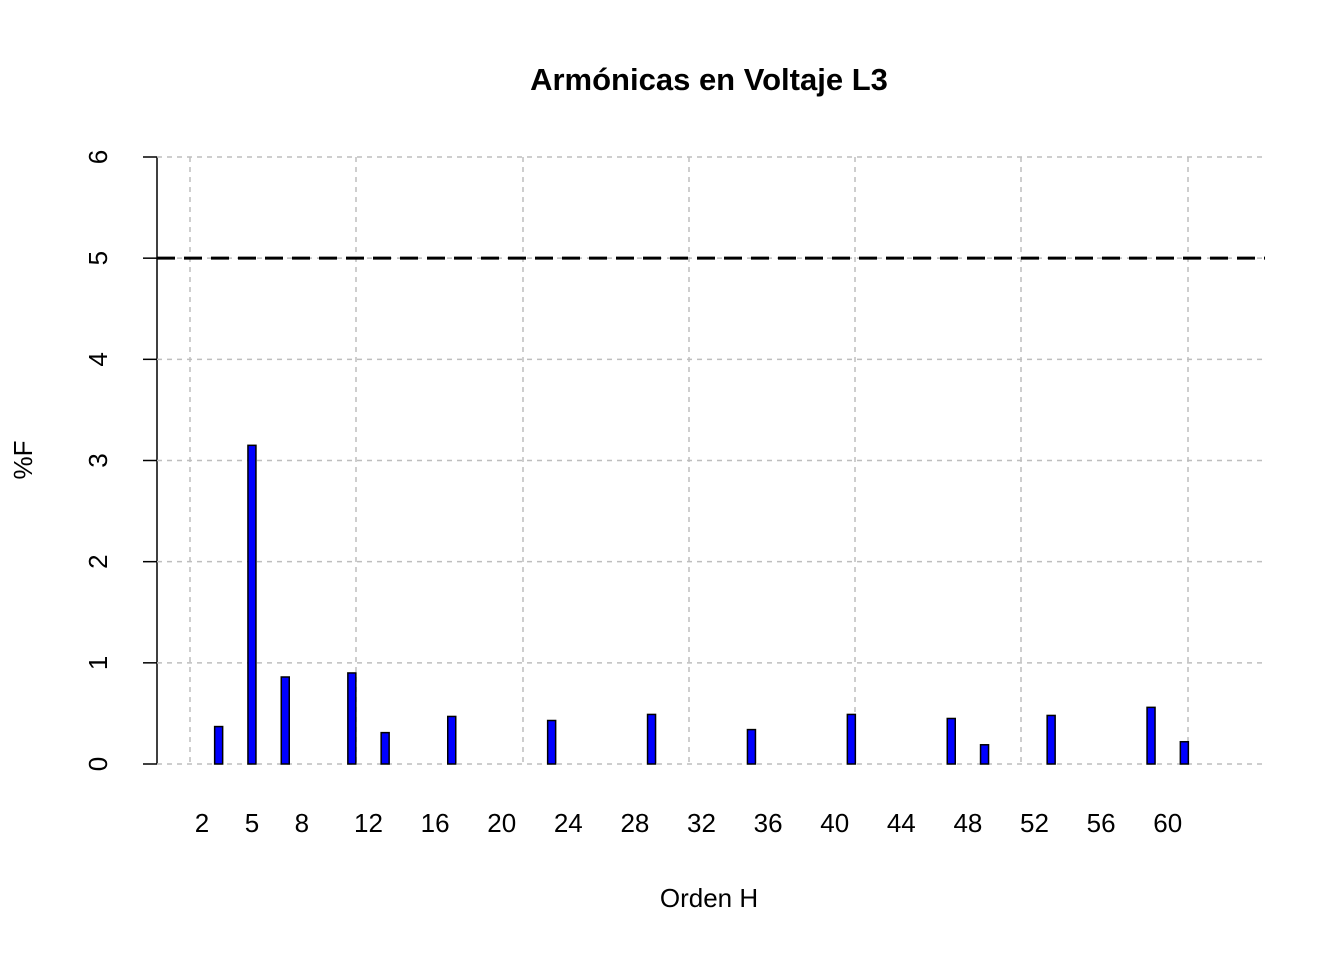  I want to click on y-tick-label: 4, so click(98, 359).